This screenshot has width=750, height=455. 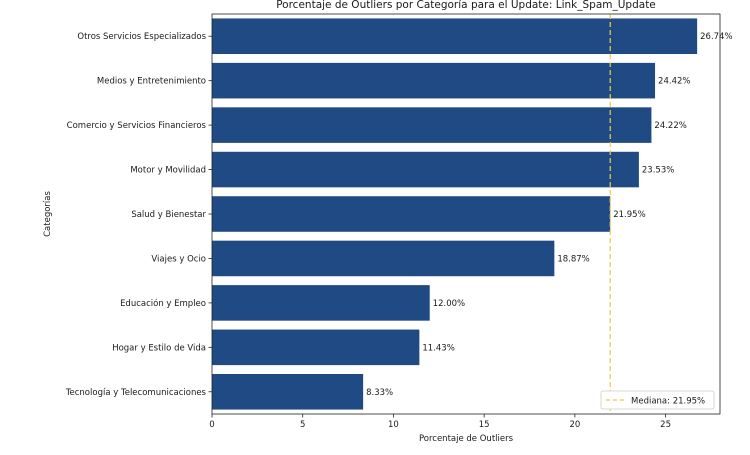 I want to click on data-label: 18.87%, so click(x=573, y=259).